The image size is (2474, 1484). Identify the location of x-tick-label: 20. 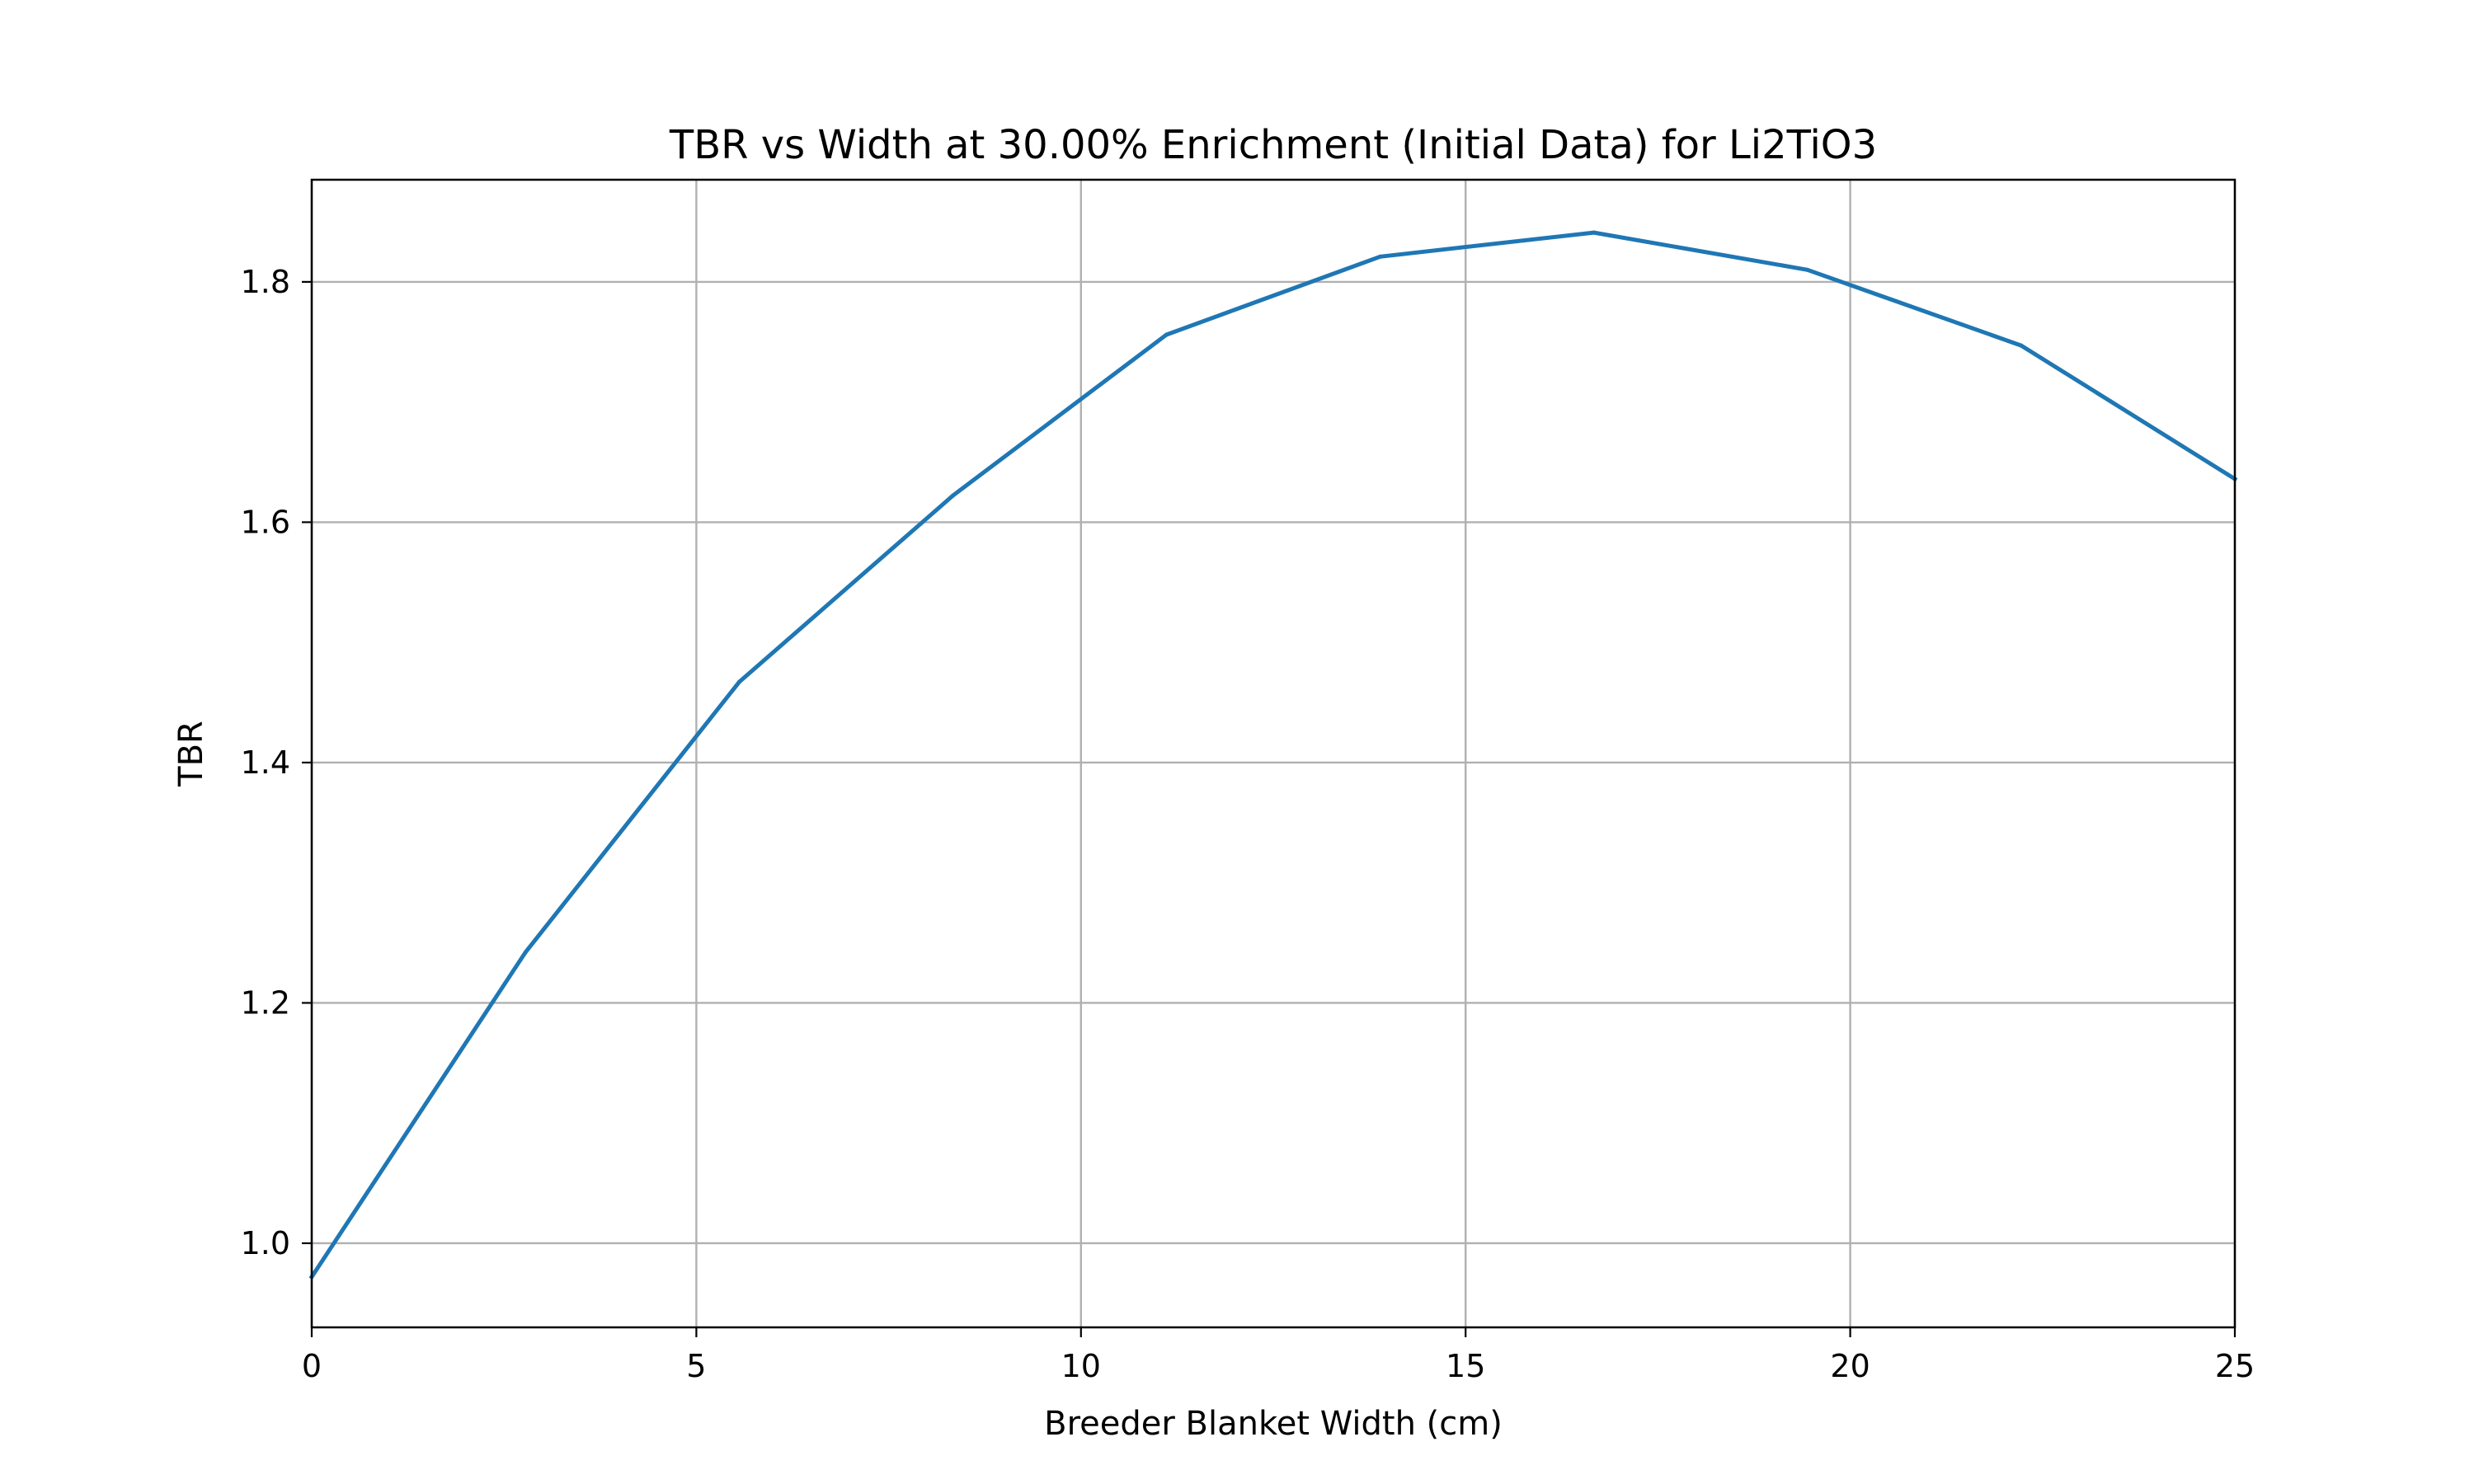
(1850, 1366).